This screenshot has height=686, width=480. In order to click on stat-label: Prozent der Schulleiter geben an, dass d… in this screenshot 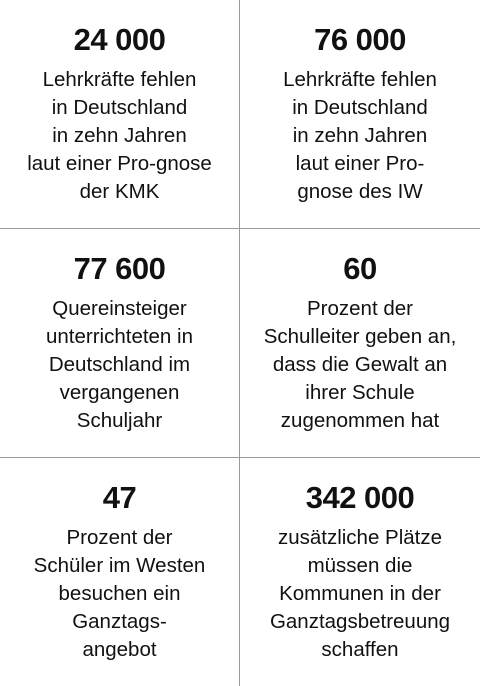, I will do `click(360, 364)`.